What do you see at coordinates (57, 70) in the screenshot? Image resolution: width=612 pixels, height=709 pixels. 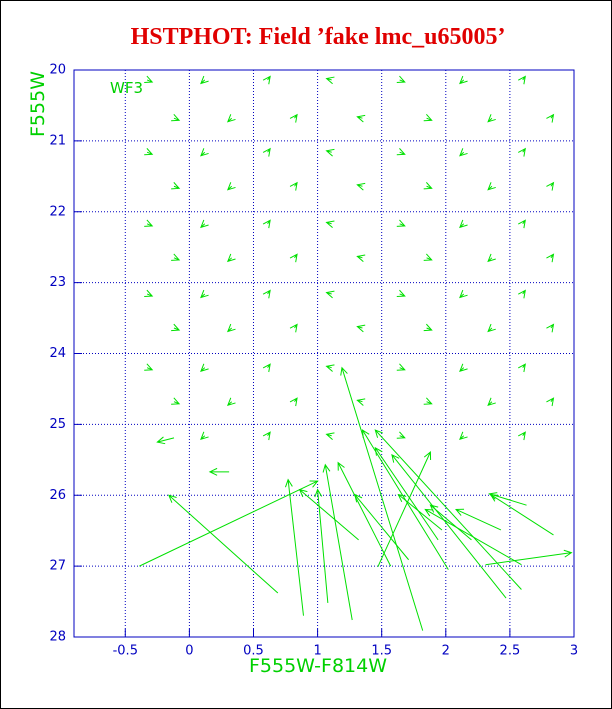 I see `y-tick-label: 20` at bounding box center [57, 70].